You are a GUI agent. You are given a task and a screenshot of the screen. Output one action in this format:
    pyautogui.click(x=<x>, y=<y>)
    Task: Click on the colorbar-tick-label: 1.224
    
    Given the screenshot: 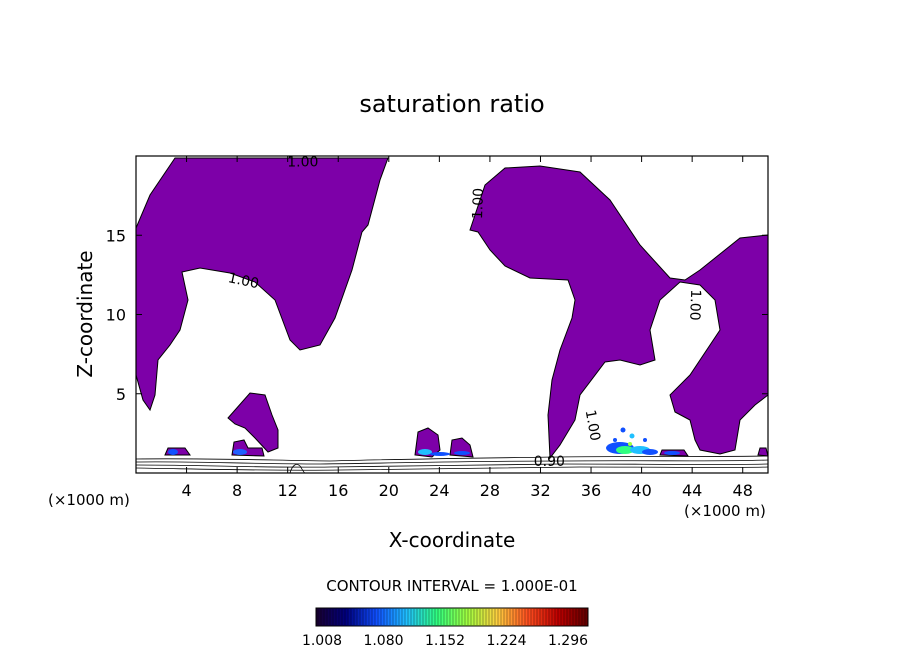 What is the action you would take?
    pyautogui.click(x=506, y=641)
    